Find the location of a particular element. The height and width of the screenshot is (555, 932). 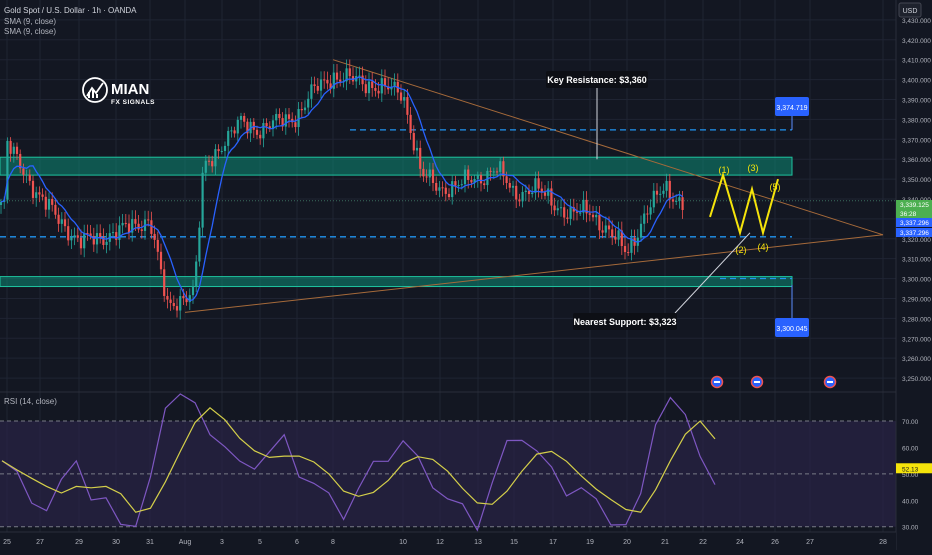

price-axis-tick: 3,310.000 is located at coordinates (916, 260).